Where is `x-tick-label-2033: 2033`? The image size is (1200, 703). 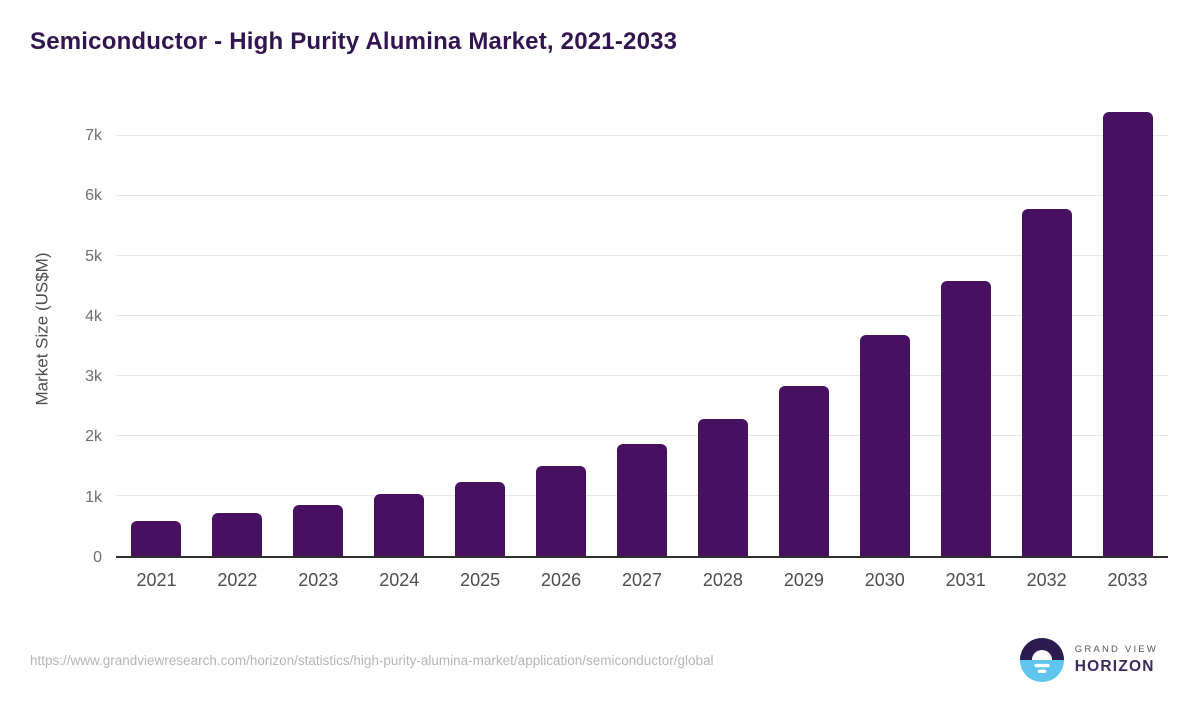 x-tick-label-2033: 2033 is located at coordinates (1127, 579).